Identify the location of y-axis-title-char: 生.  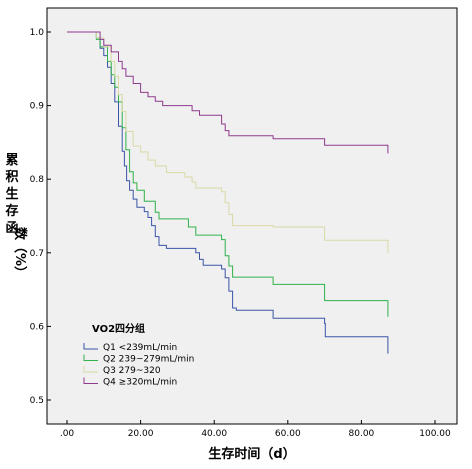
(11, 194).